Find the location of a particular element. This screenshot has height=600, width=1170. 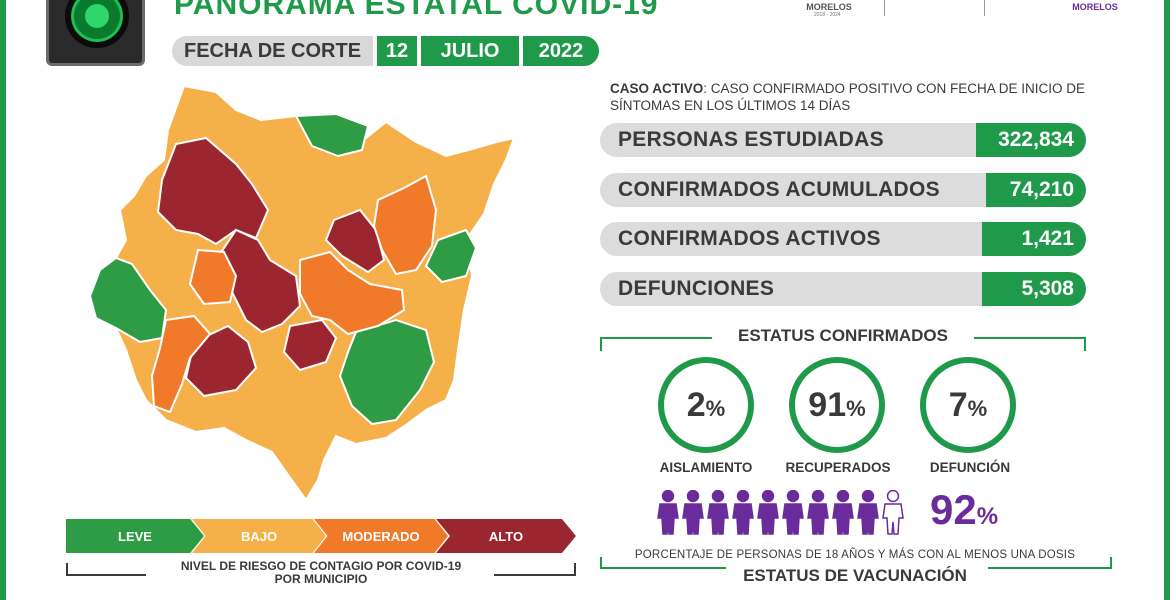

vaccination-percentage: 92% is located at coordinates (964, 509).